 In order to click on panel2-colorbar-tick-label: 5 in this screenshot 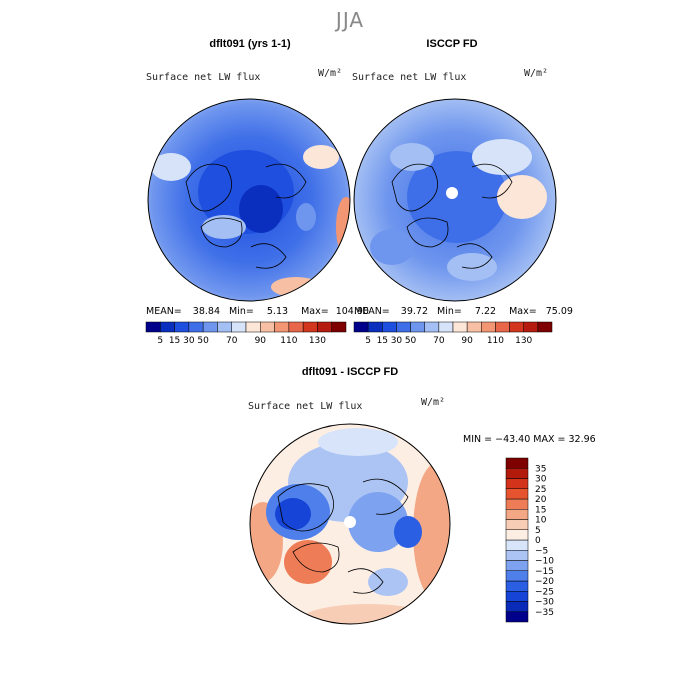, I will do `click(368, 341)`.